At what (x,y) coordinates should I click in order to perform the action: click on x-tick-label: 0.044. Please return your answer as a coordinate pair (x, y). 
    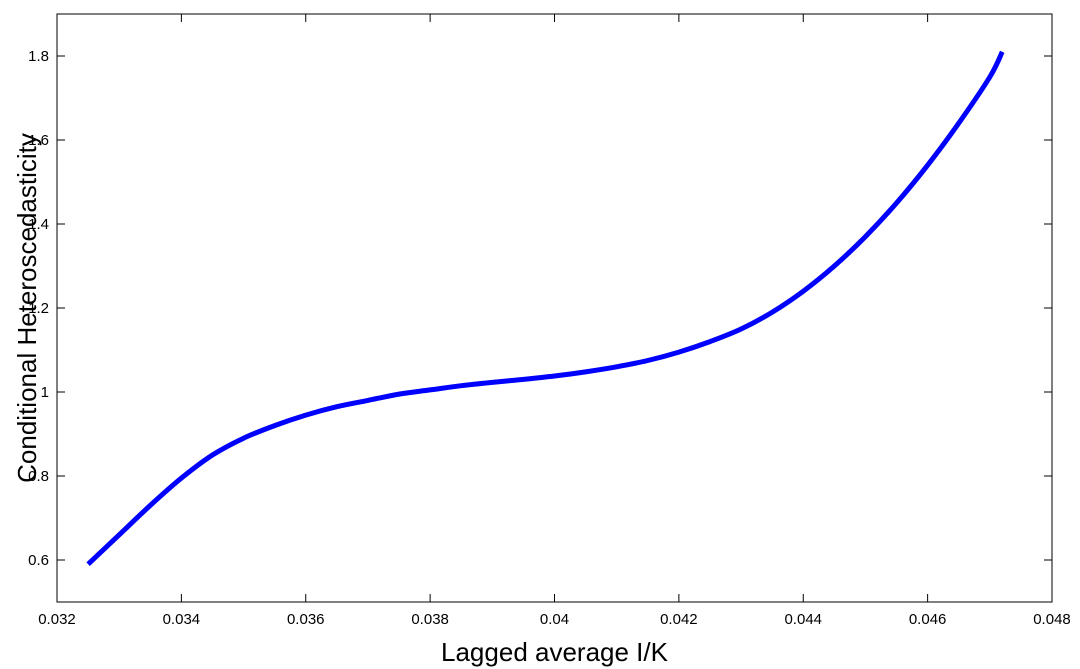
    Looking at the image, I should click on (803, 619).